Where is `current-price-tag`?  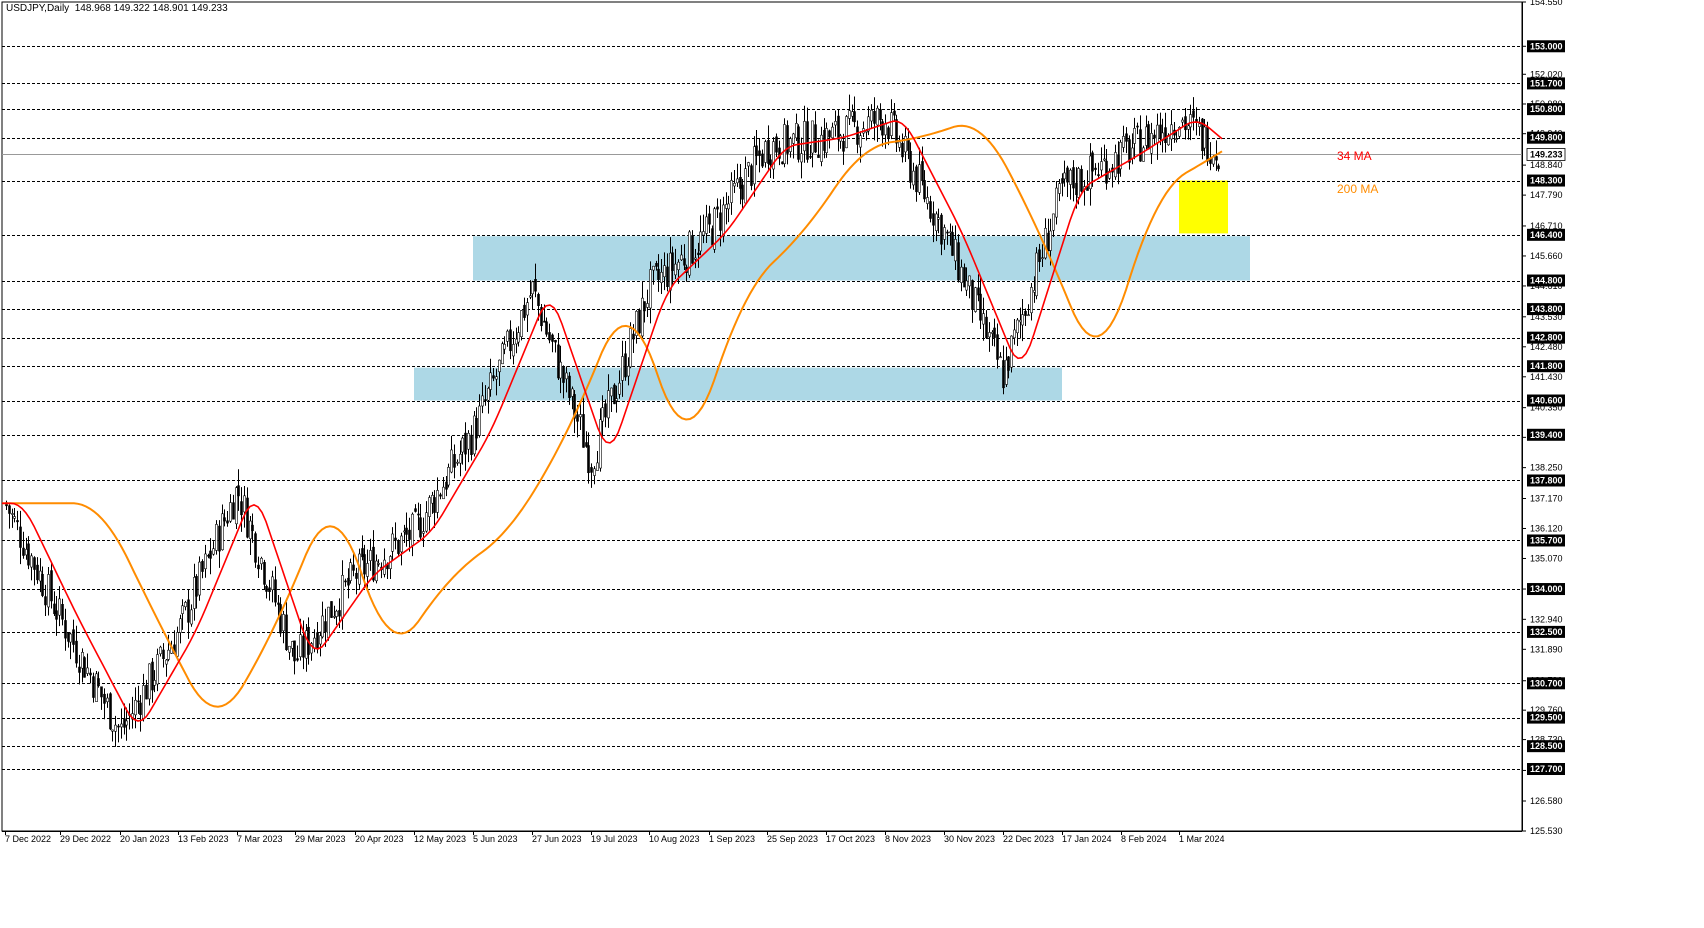 current-price-tag is located at coordinates (1546, 154).